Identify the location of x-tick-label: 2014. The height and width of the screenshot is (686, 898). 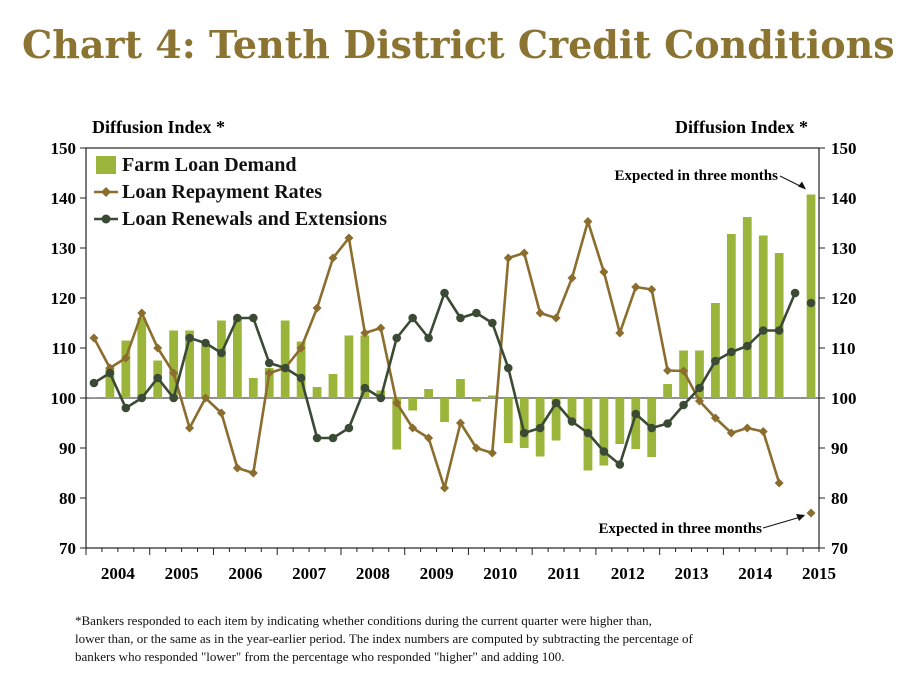
(755, 573).